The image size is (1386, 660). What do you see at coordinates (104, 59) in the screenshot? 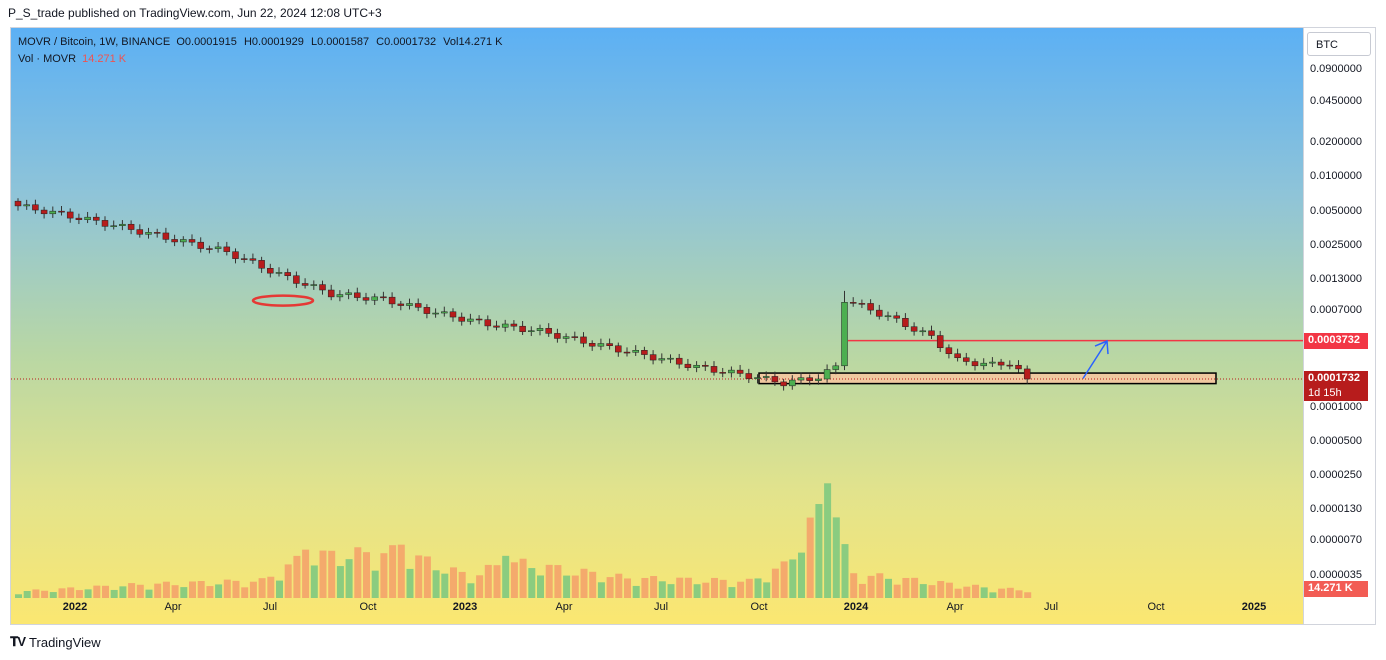
I see `volume-series-value: 14.271 K` at bounding box center [104, 59].